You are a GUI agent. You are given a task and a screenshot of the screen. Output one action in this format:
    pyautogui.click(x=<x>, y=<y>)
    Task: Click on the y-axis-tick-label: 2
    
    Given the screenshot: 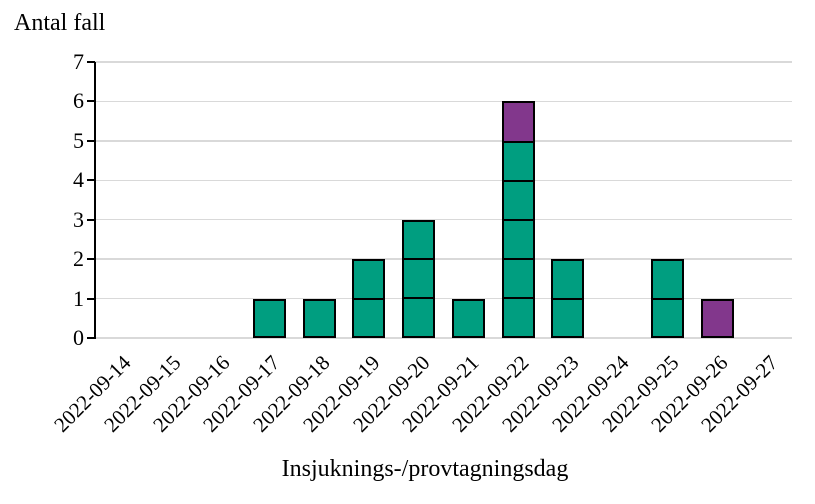 What is the action you would take?
    pyautogui.click(x=78, y=259)
    